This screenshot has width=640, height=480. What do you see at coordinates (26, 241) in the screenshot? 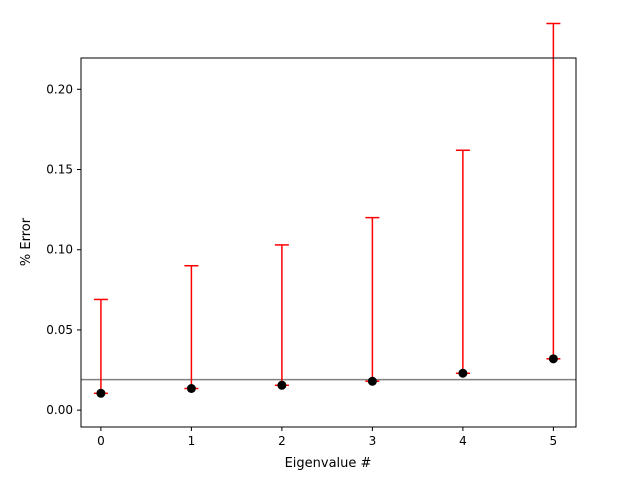
I see `y-axis-label: % Error` at bounding box center [26, 241].